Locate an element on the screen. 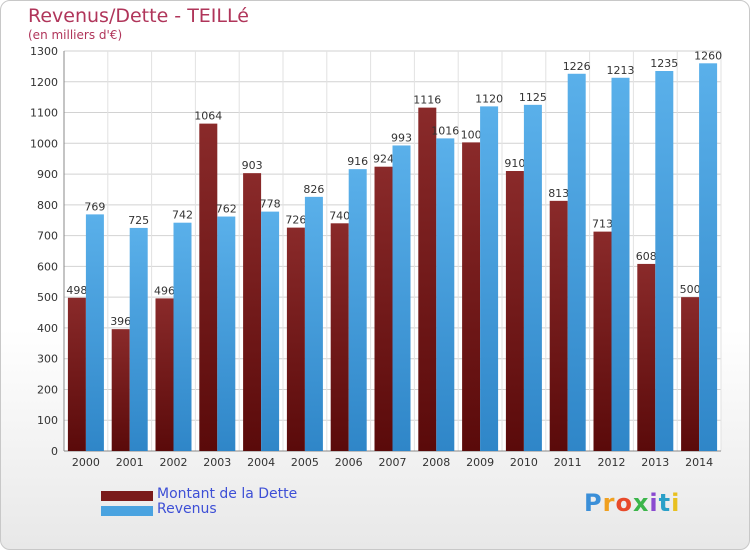 The height and width of the screenshot is (550, 750). y-tick-label: 0 is located at coordinates (54, 451).